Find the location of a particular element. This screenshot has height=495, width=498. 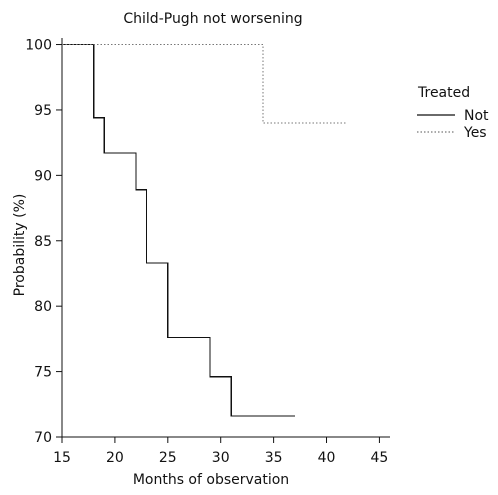

x-tick-label: 40 is located at coordinates (327, 458).